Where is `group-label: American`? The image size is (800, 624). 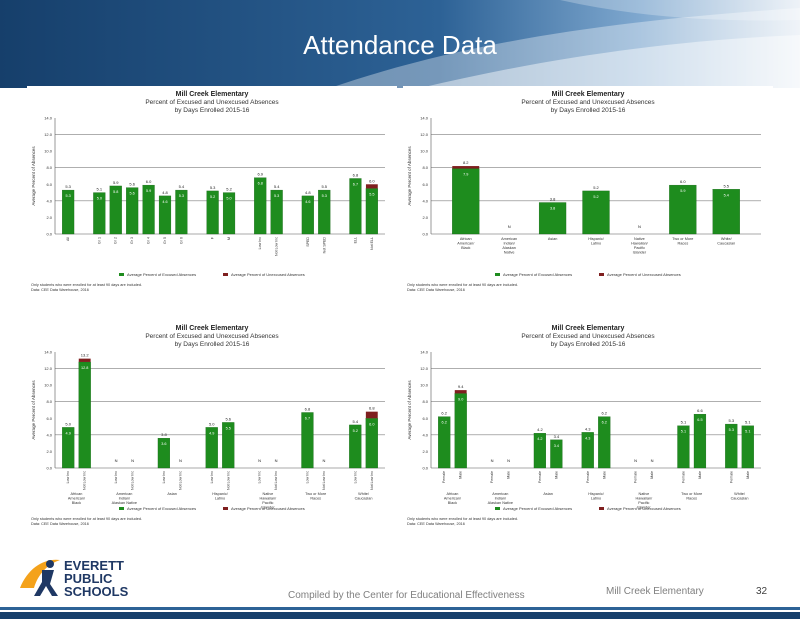
group-label: American is located at coordinates (124, 494).